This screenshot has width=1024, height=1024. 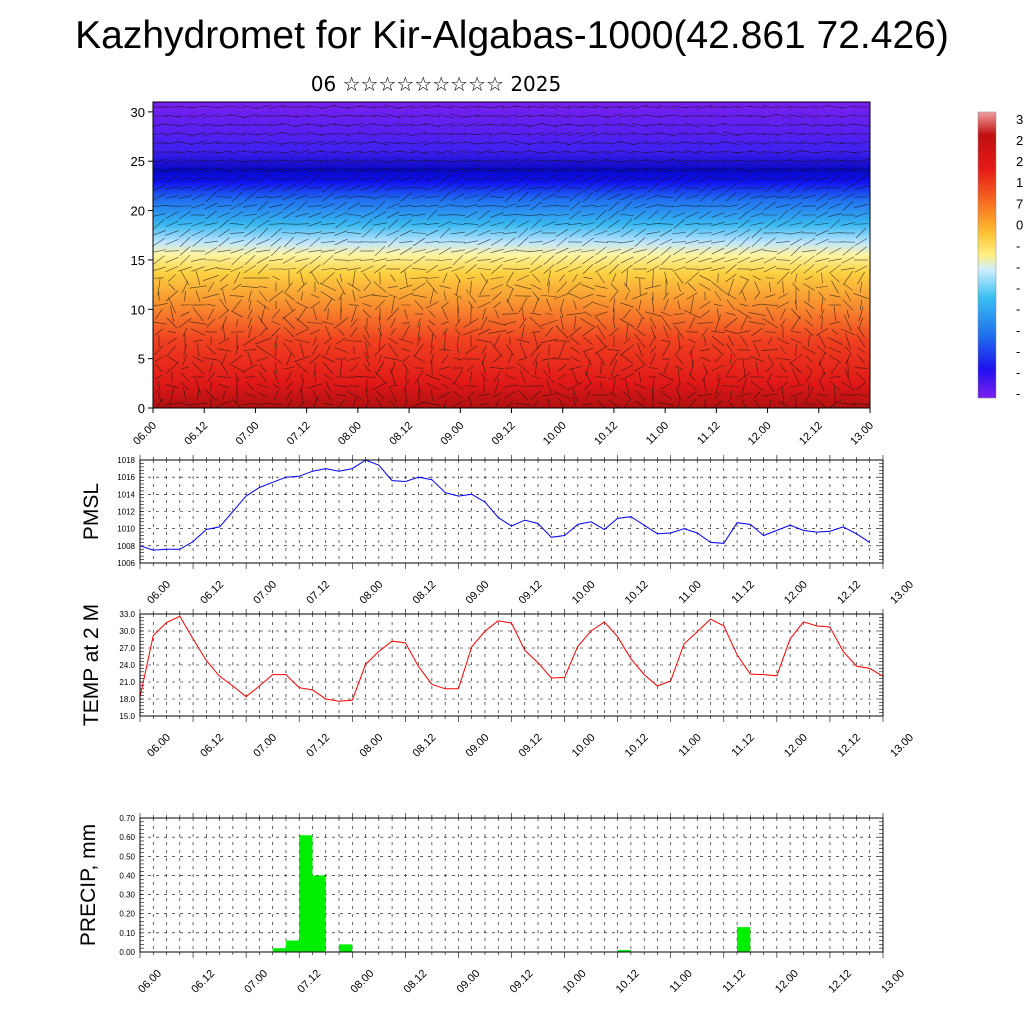 What do you see at coordinates (141, 359) in the screenshot?
I see `cs-ytick-label: 5` at bounding box center [141, 359].